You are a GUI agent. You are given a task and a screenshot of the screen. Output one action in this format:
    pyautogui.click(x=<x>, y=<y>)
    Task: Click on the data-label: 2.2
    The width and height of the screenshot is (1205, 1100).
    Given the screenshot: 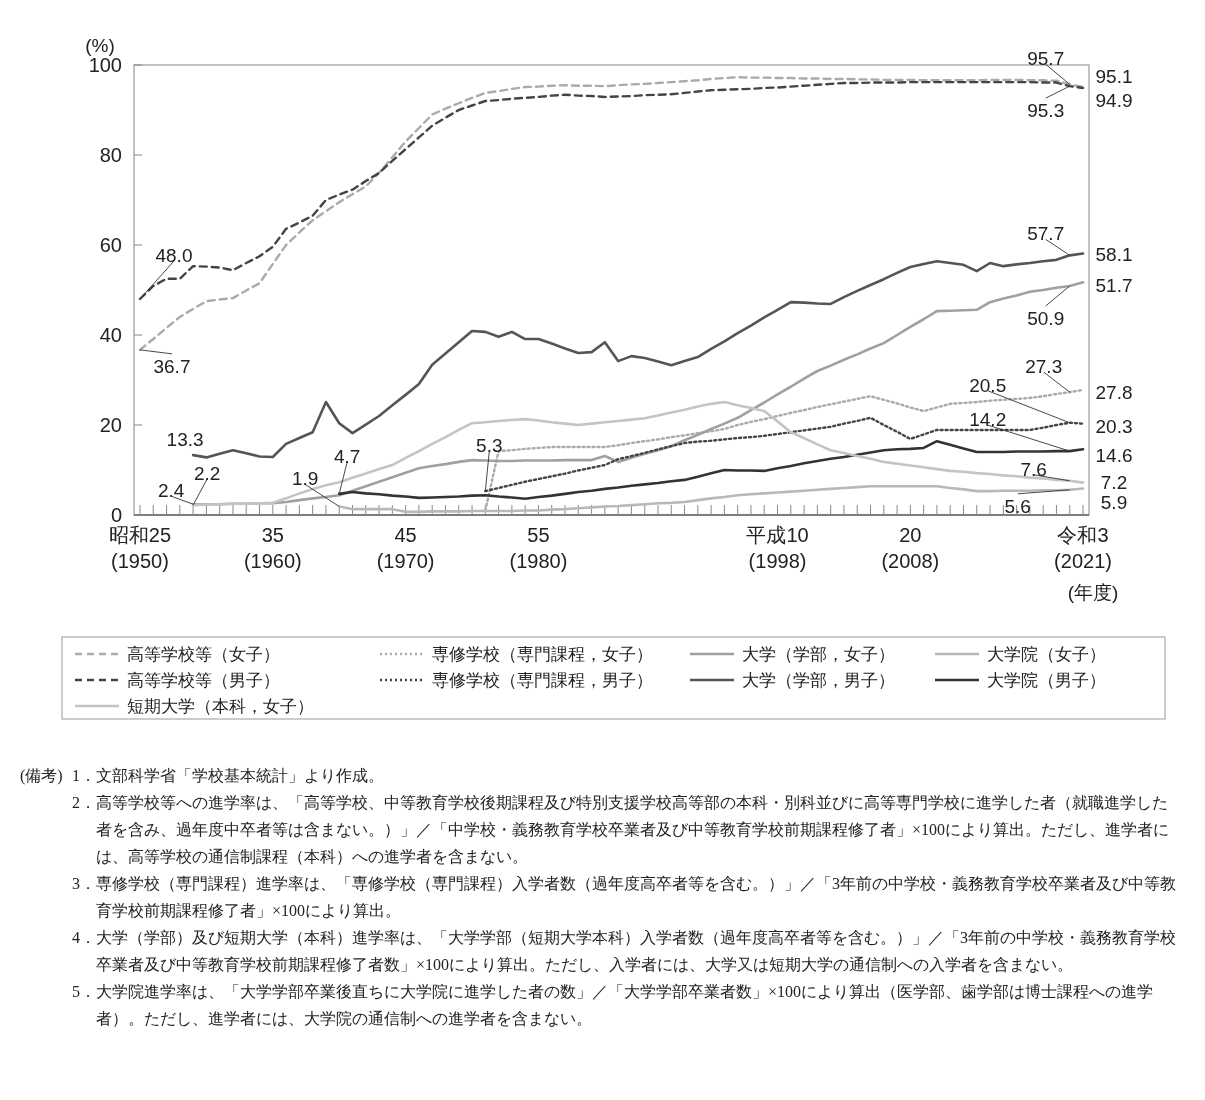 What is the action you would take?
    pyautogui.click(x=207, y=474)
    